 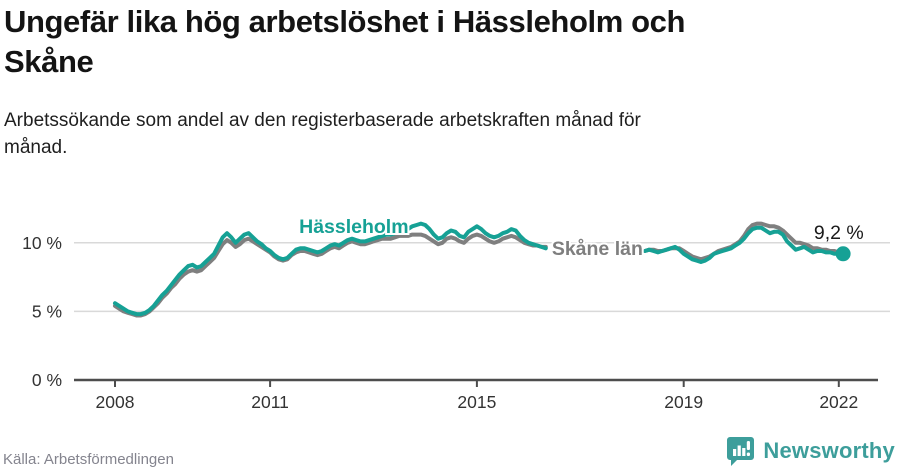 I want to click on latest-value-dot, so click(x=843, y=254).